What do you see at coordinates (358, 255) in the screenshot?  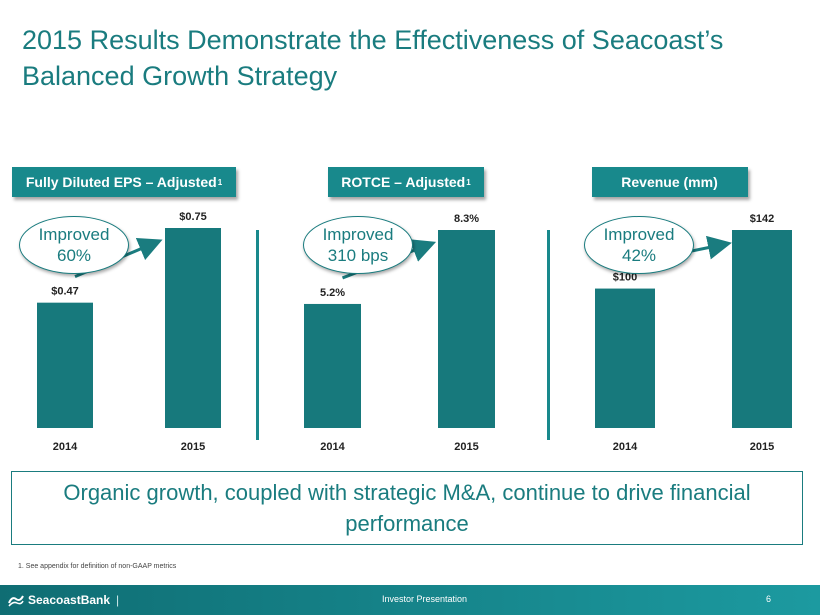 I see `rotce-callout-line2: 310 bps` at bounding box center [358, 255].